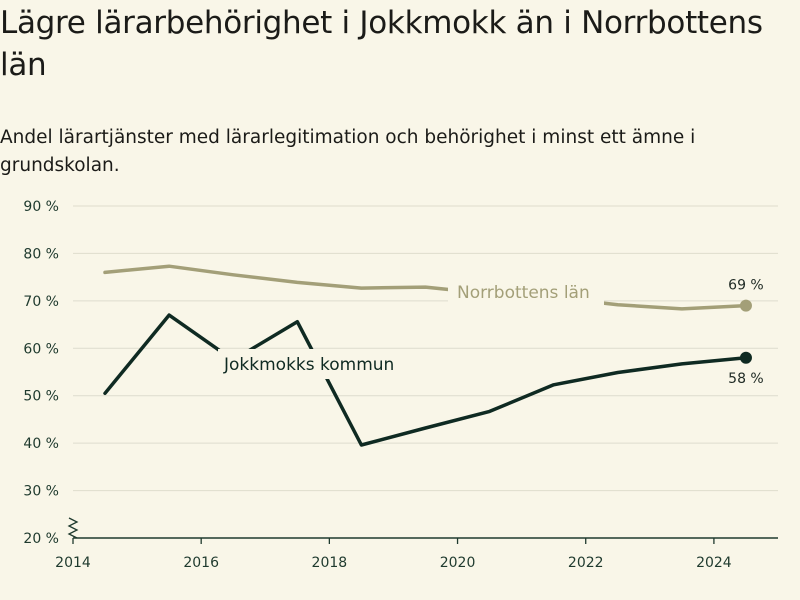 The height and width of the screenshot is (600, 800). Describe the element at coordinates (491, 331) in the screenshot. I see `series-labels: Norrbottens län Jokkmokks kommun 69 % 58 %` at that location.